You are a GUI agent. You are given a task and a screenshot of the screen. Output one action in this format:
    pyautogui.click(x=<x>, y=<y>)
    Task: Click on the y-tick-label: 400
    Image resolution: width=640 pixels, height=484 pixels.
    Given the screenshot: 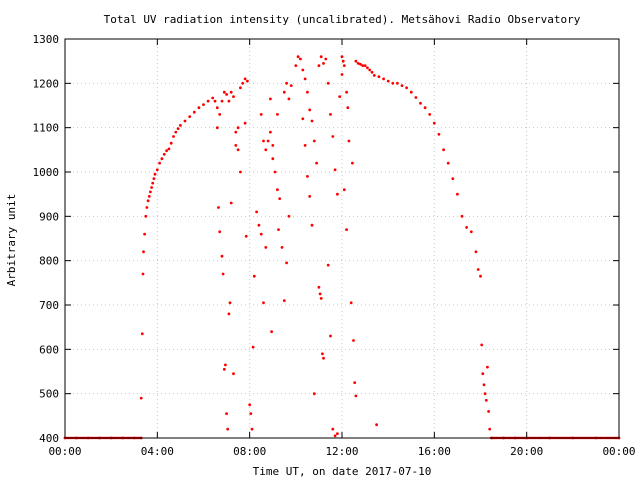 What is the action you would take?
    pyautogui.click(x=49, y=438)
    